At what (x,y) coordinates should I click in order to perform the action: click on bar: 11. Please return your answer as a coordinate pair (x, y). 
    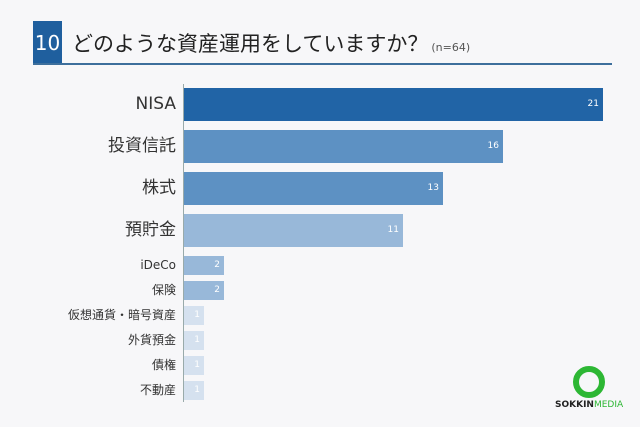
    Looking at the image, I should click on (293, 230).